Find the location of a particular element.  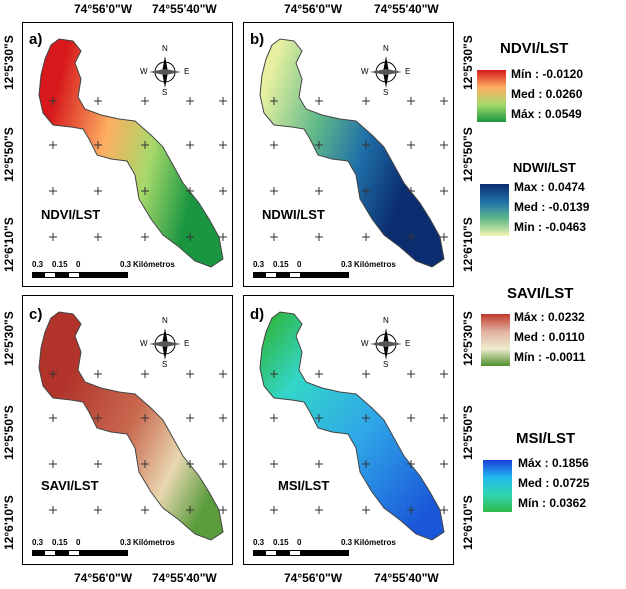

bottom-lon-label-1: 74°56'0"W is located at coordinates (103, 578).